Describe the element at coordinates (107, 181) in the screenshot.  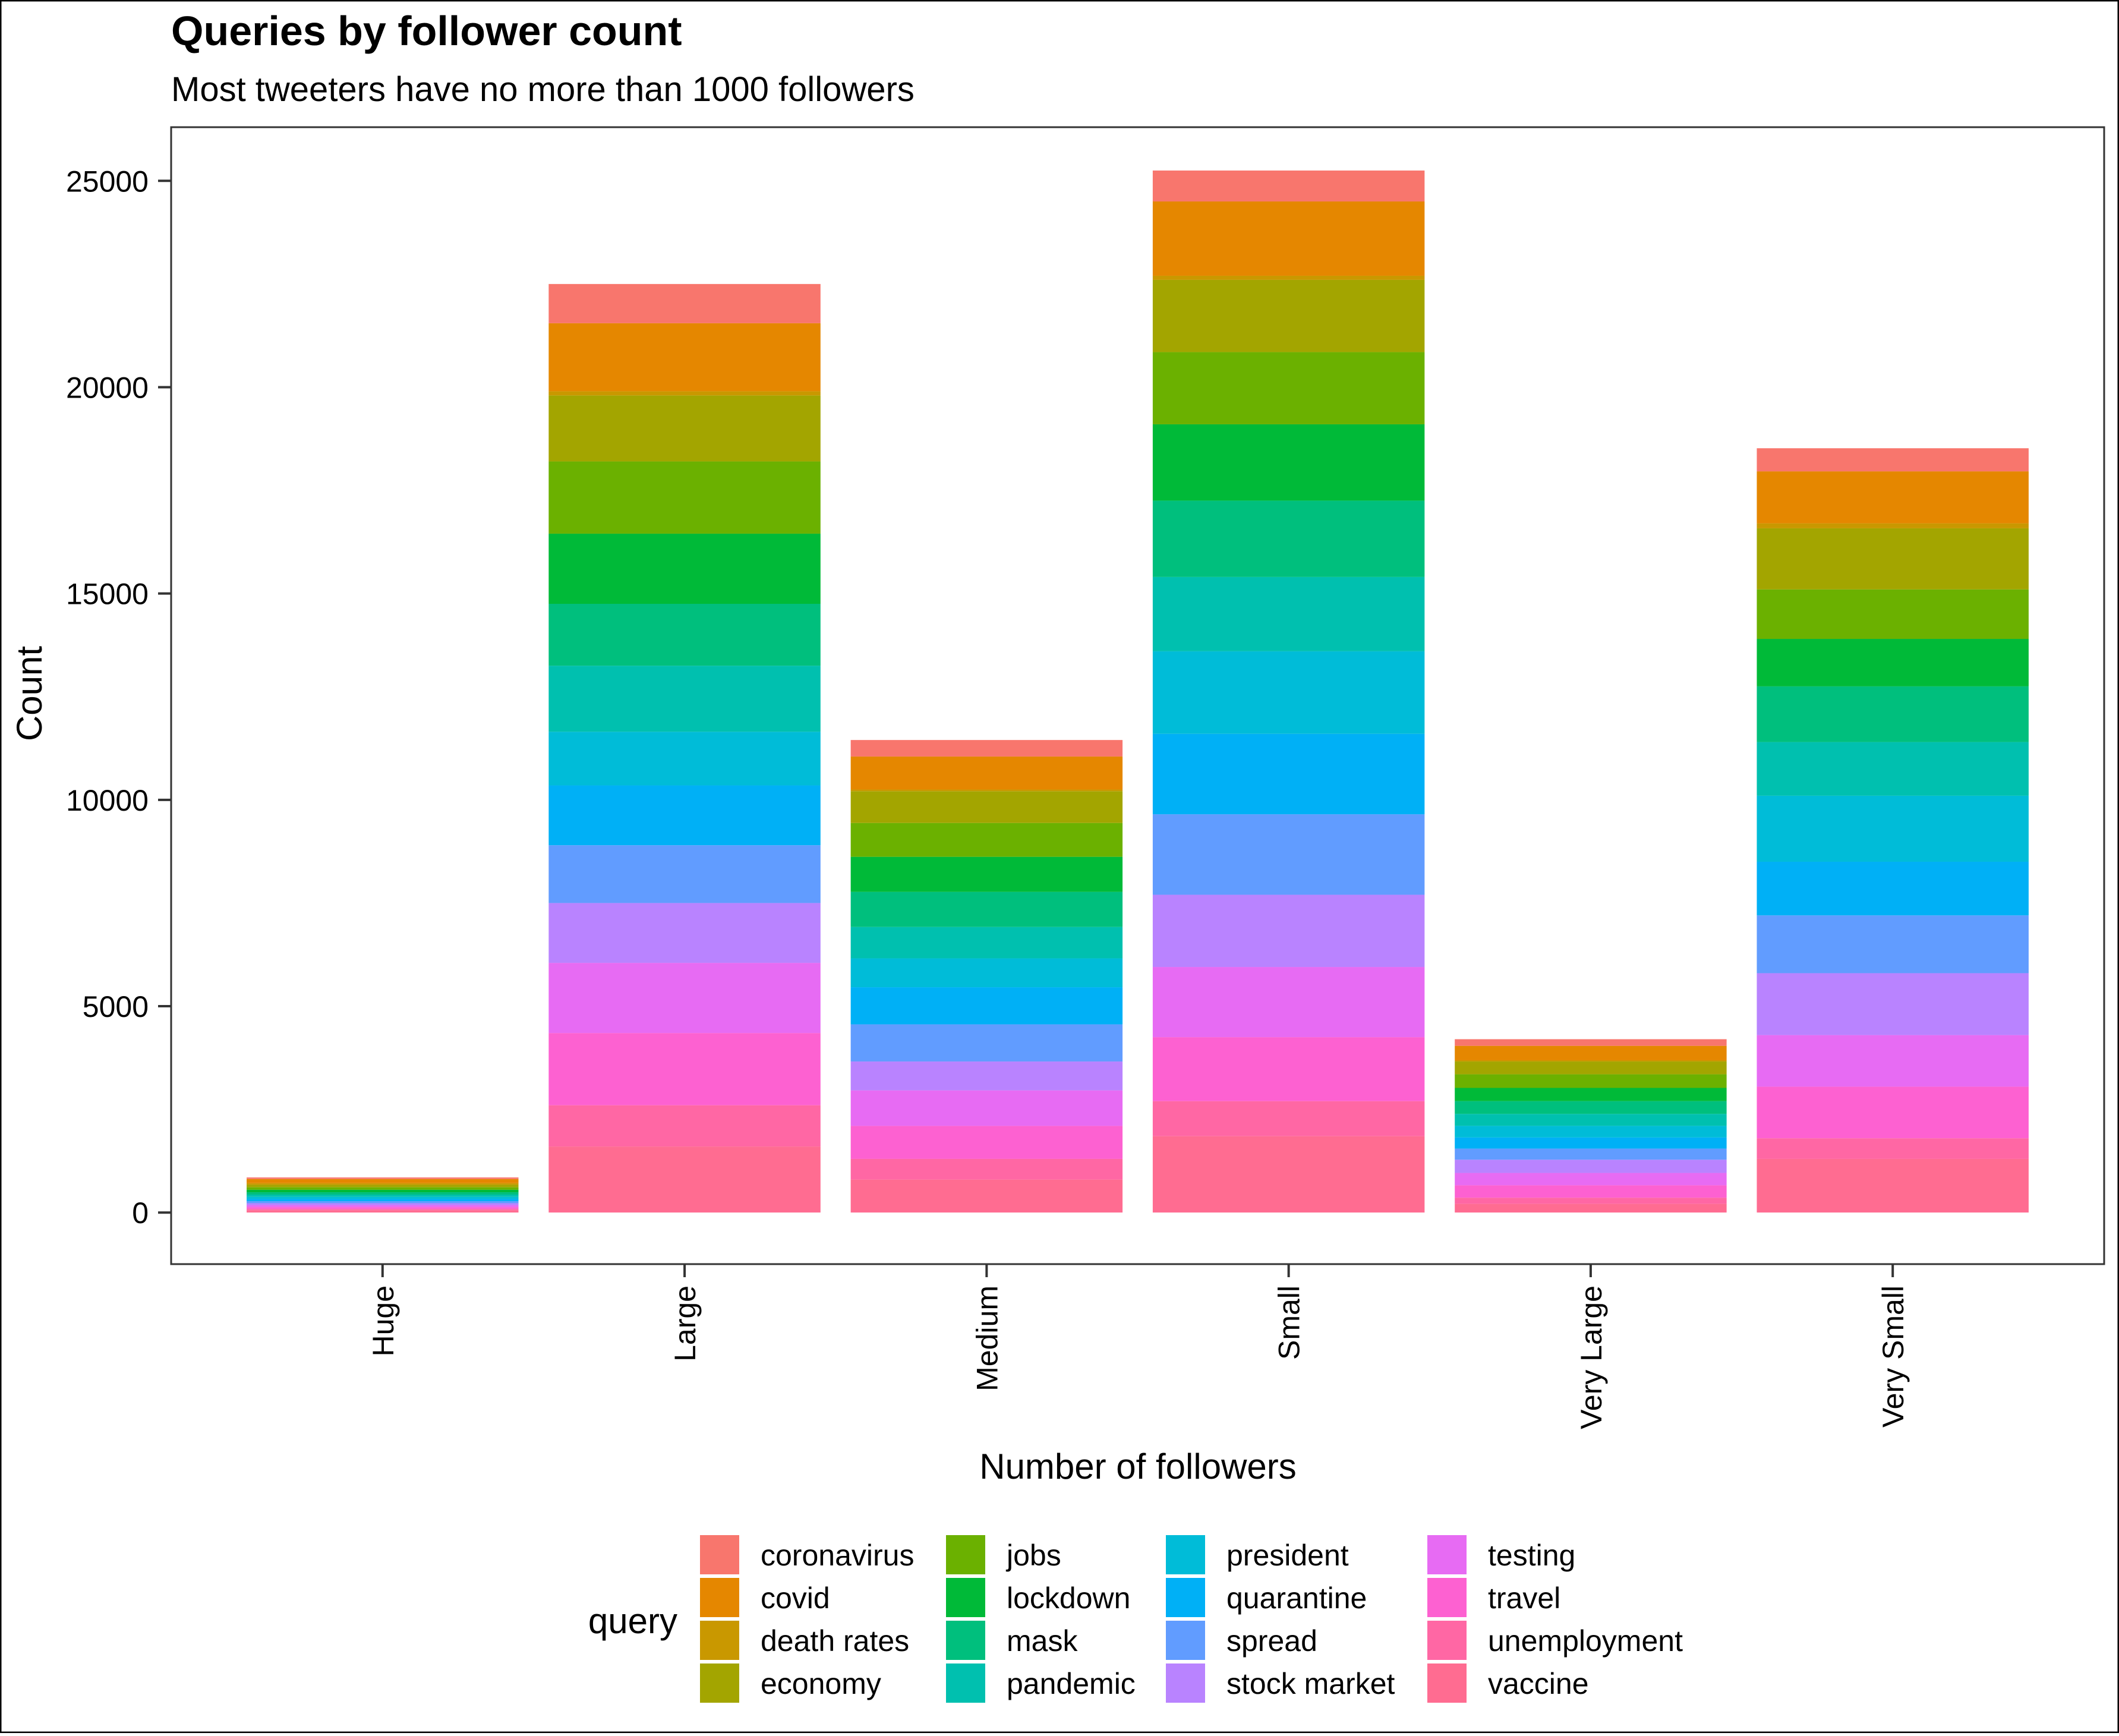
I see `y-tick-label: 25000` at that location.